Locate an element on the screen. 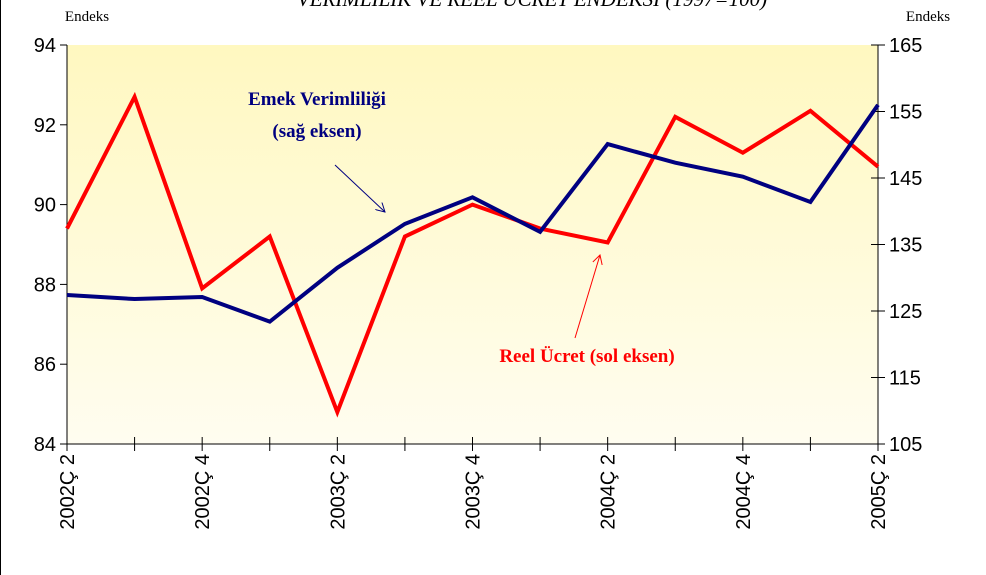  annotation: (sağ eksen) is located at coordinates (316, 131).